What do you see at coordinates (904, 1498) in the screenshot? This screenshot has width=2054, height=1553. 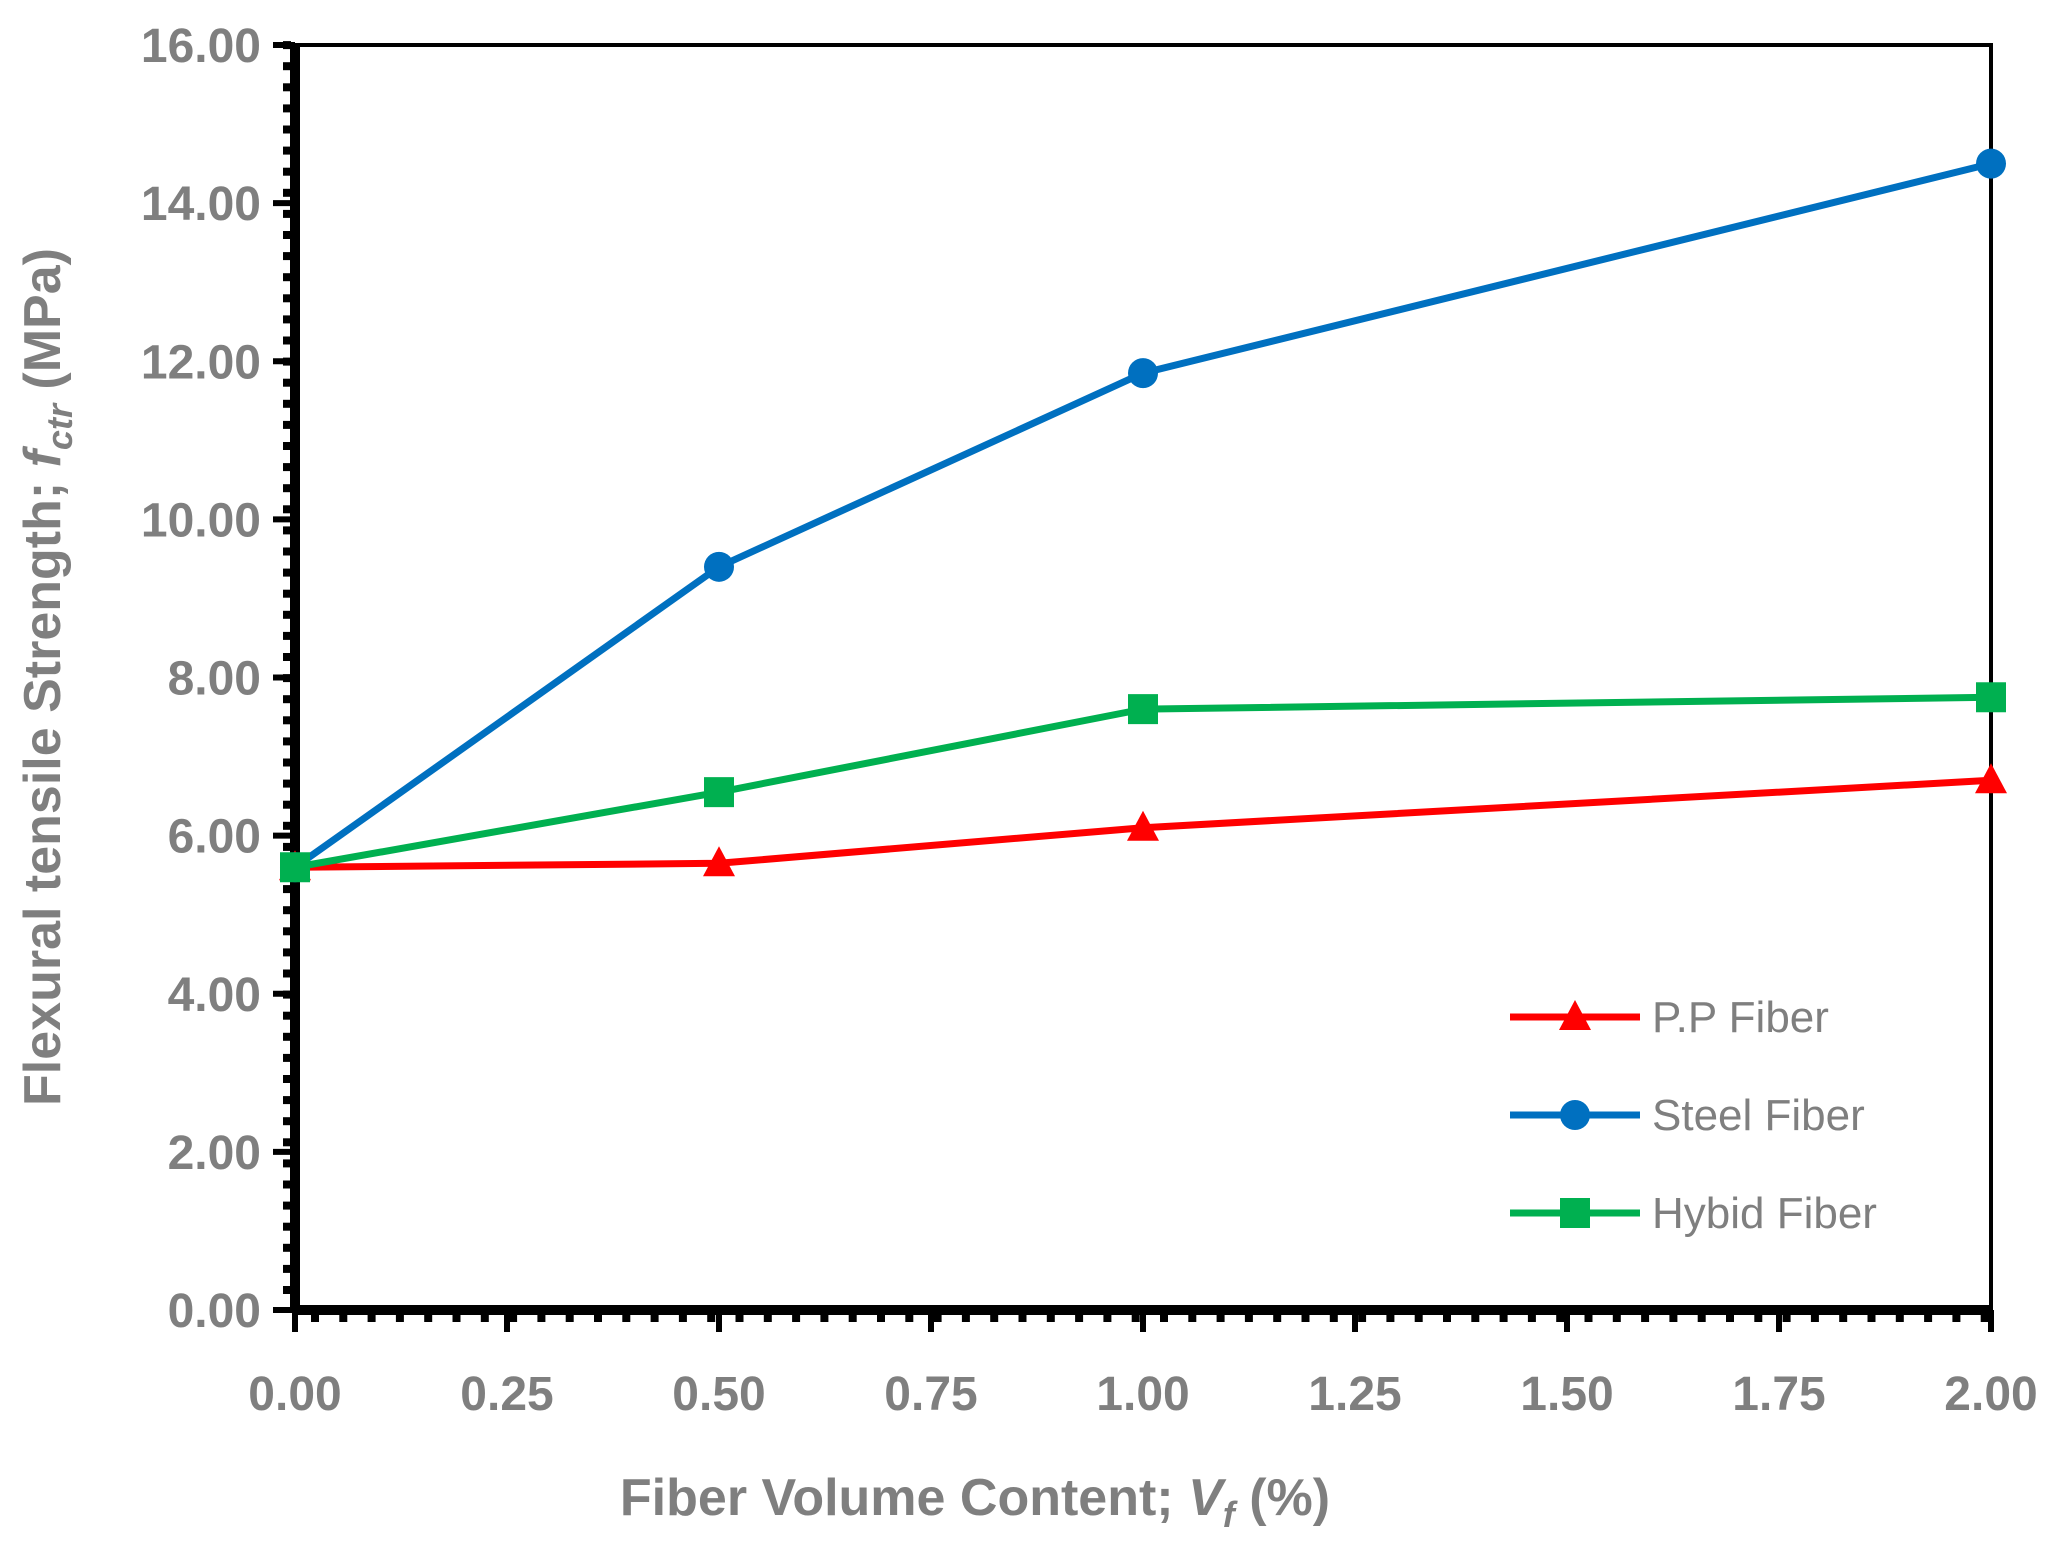 I see `x-axis-title-prefix: Fiber Volume Content;` at bounding box center [904, 1498].